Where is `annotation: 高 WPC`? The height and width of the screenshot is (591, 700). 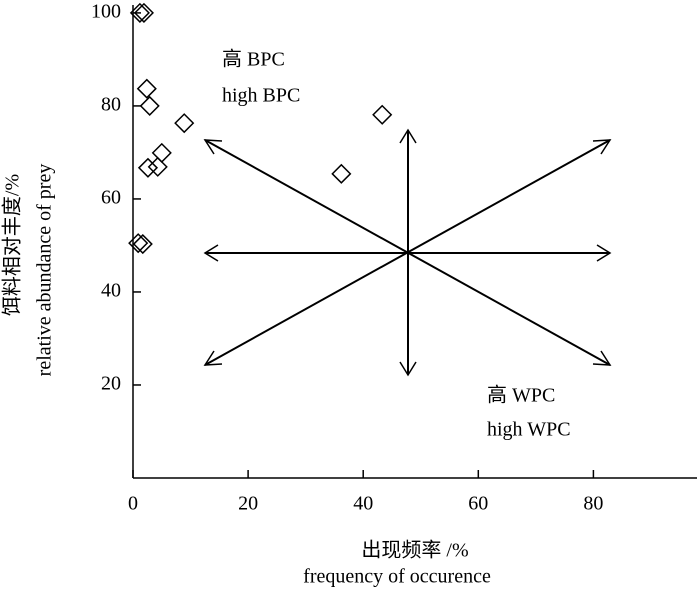 annotation: 高 WPC is located at coordinates (521, 395).